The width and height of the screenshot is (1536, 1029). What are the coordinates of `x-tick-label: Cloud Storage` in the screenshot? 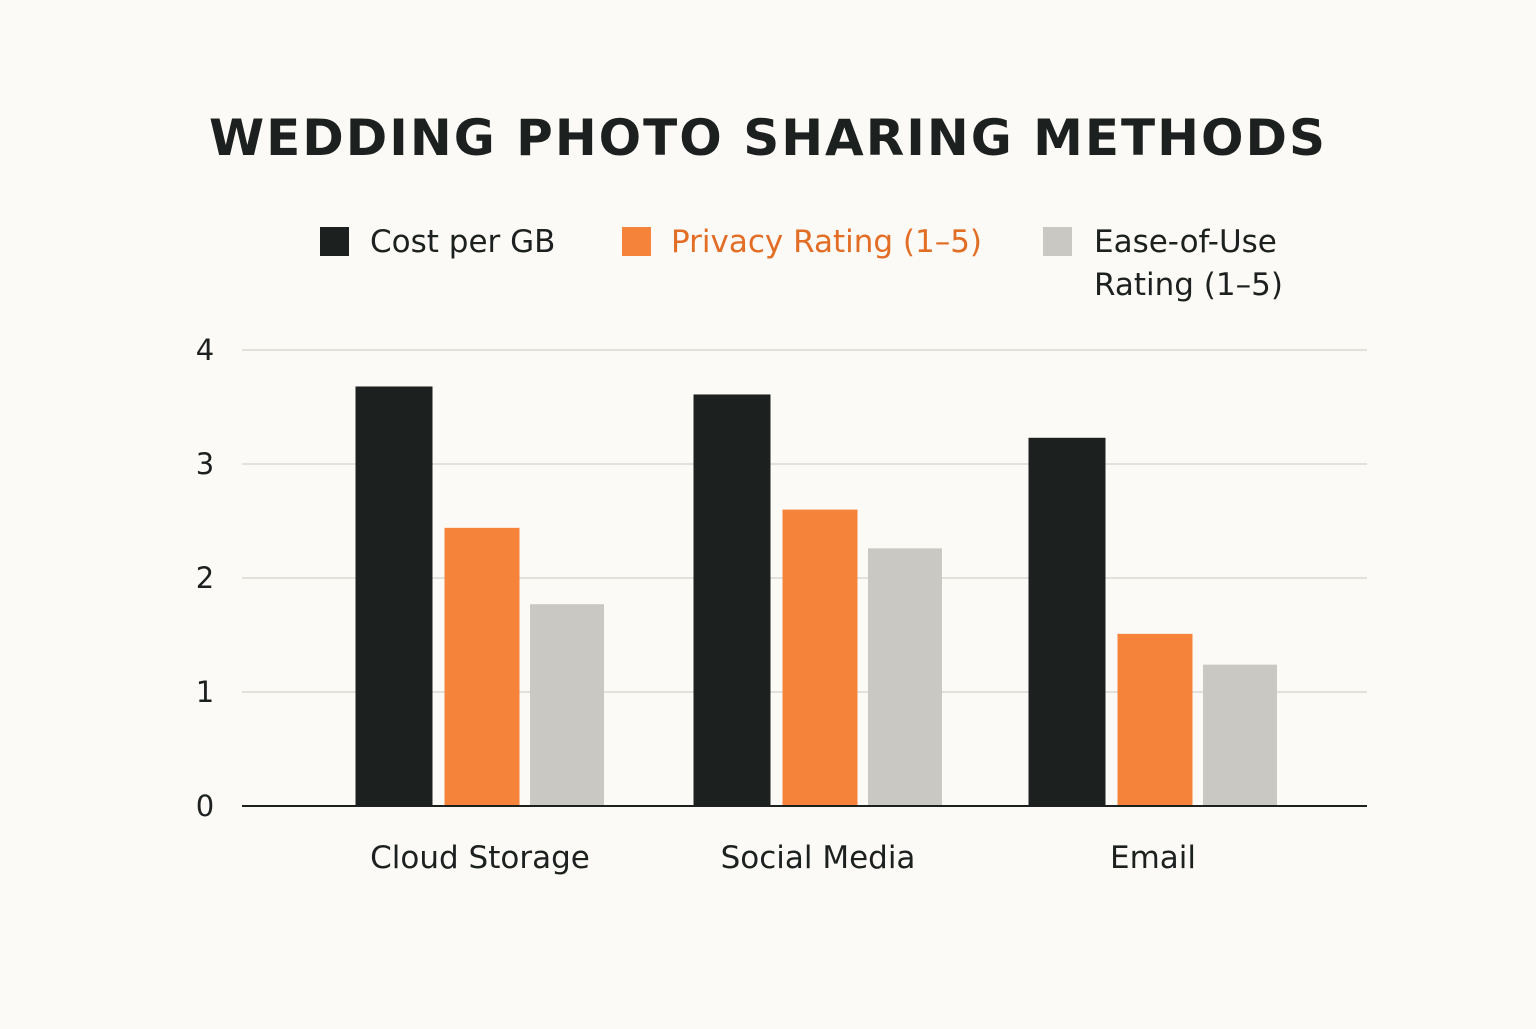 It's located at (480, 858).